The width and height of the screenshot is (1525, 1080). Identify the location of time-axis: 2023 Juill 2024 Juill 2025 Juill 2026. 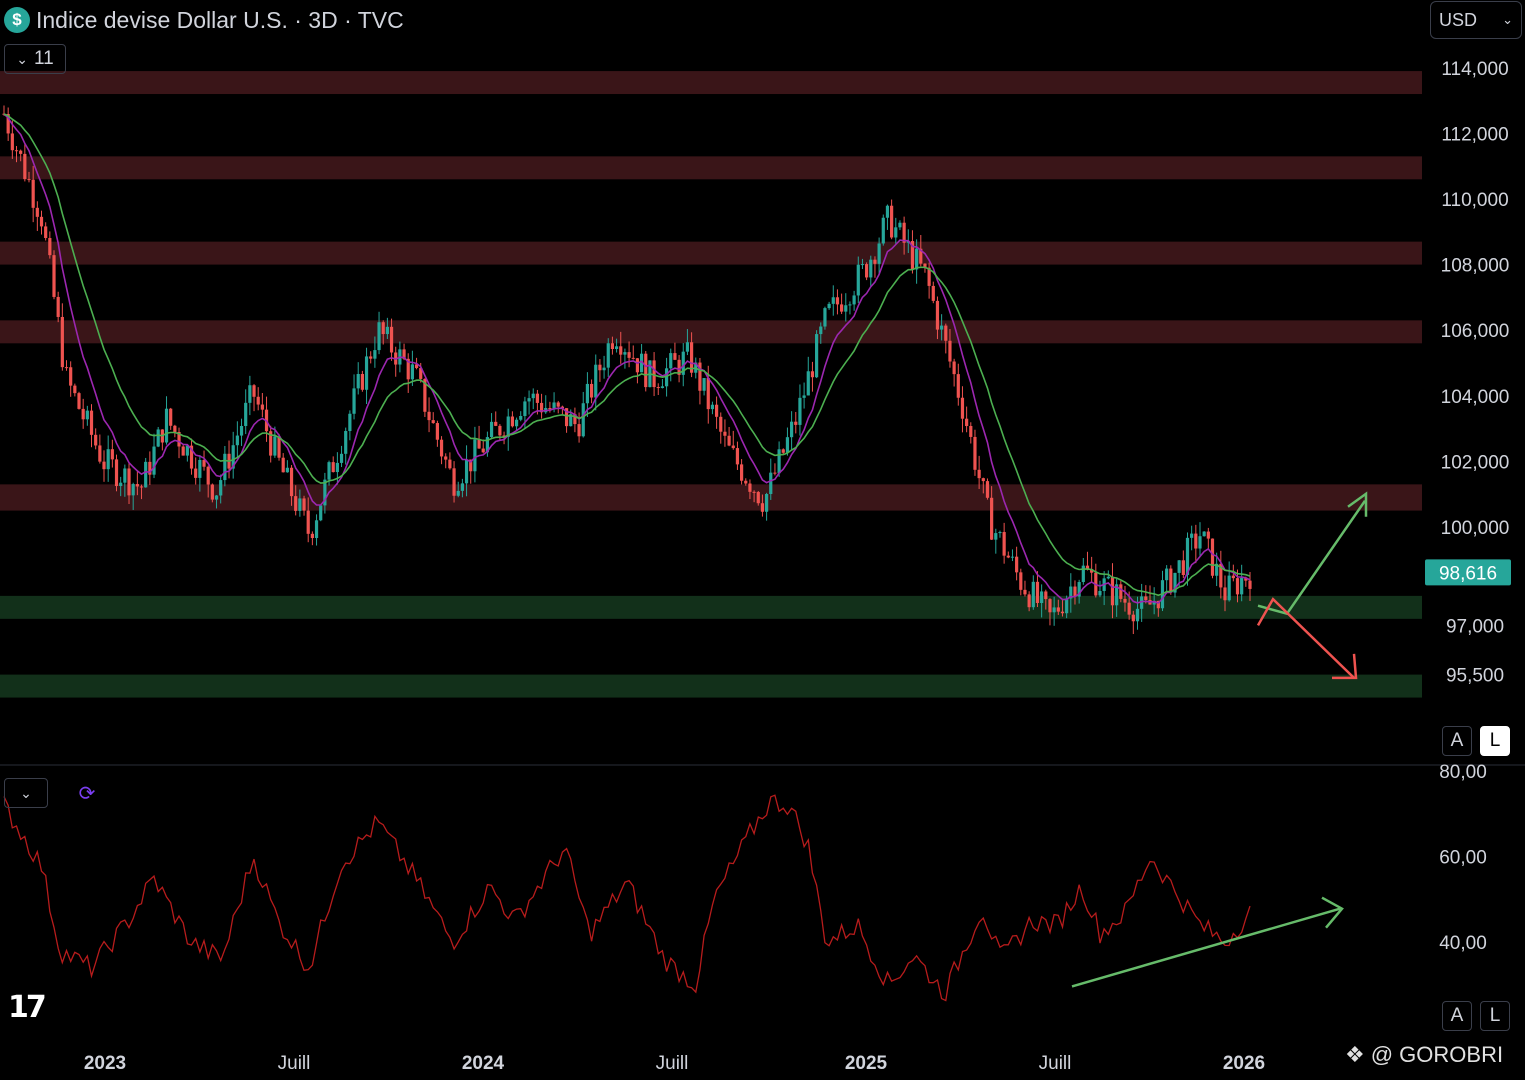
(674, 1063).